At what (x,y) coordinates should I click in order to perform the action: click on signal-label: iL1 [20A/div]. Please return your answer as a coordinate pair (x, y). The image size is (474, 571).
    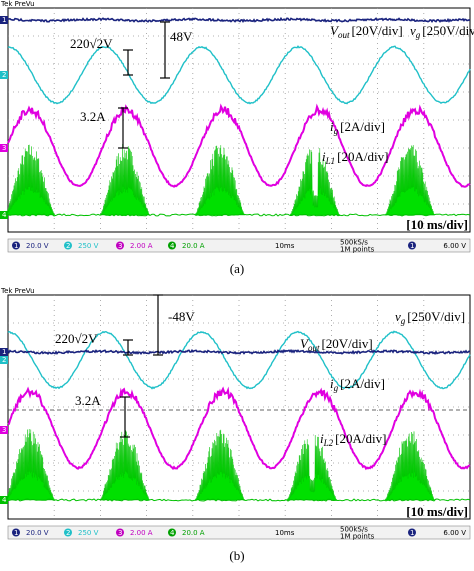
    Looking at the image, I should click on (355, 157).